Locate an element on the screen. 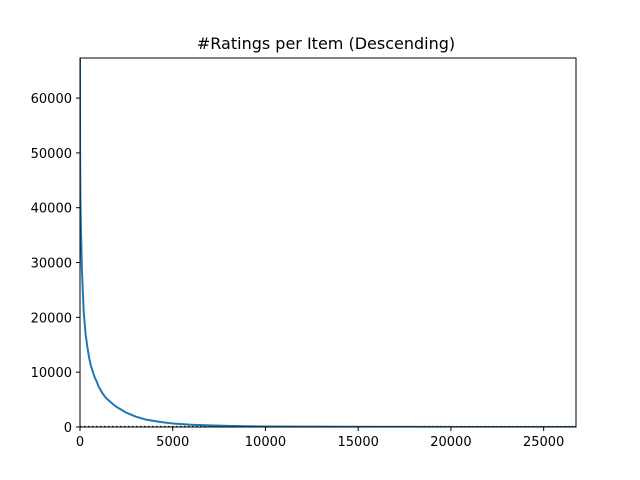 Image resolution: width=640 pixels, height=480 pixels. y-tick-label: 50000 is located at coordinates (51, 154).